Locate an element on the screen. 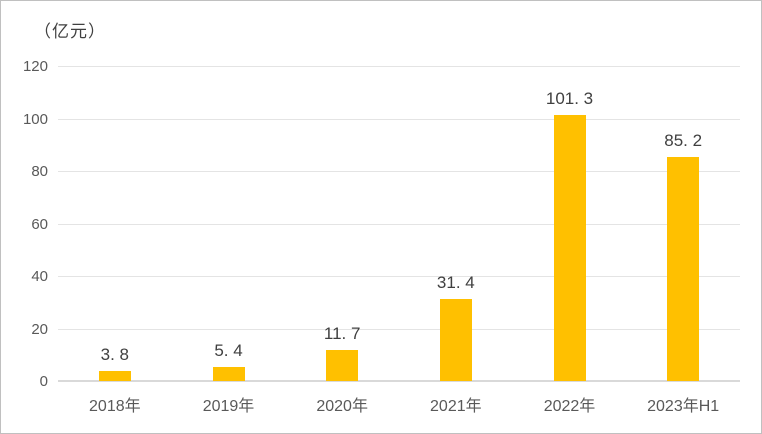 The image size is (762, 434). y-axis-tick-label: 60 is located at coordinates (39, 224).